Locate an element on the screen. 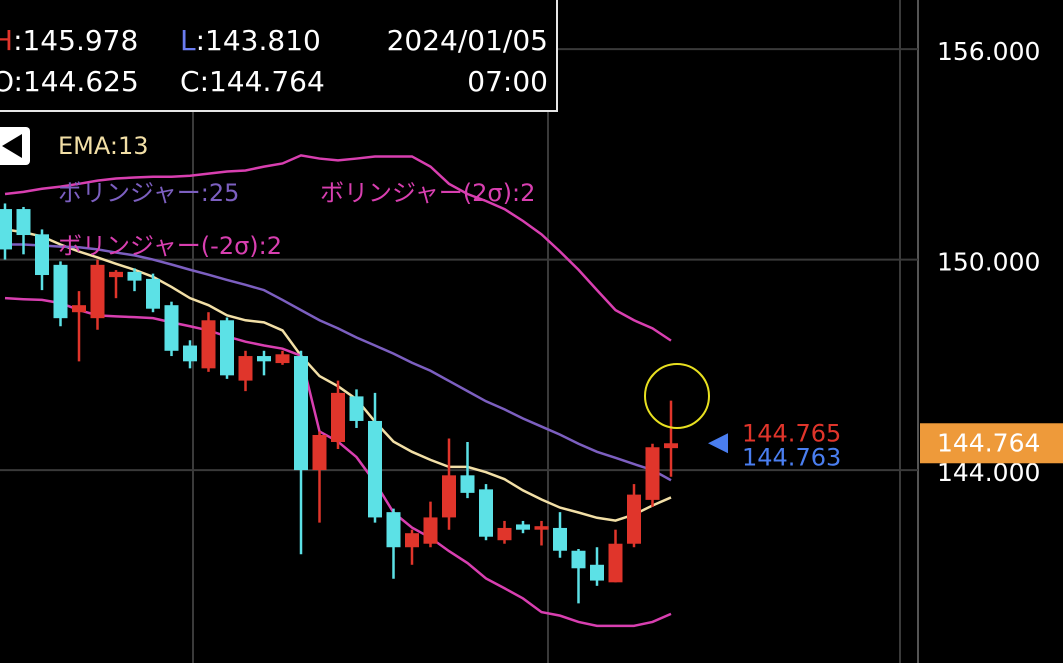  ohlc-item: O:144.625 is located at coordinates (69, 81).